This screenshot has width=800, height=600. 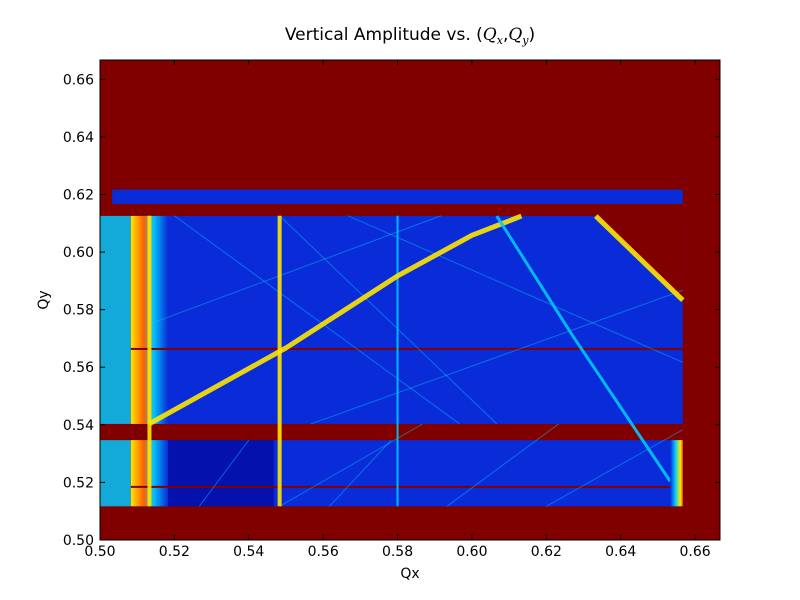 What do you see at coordinates (78, 541) in the screenshot?
I see `y-tick-label: 0.50` at bounding box center [78, 541].